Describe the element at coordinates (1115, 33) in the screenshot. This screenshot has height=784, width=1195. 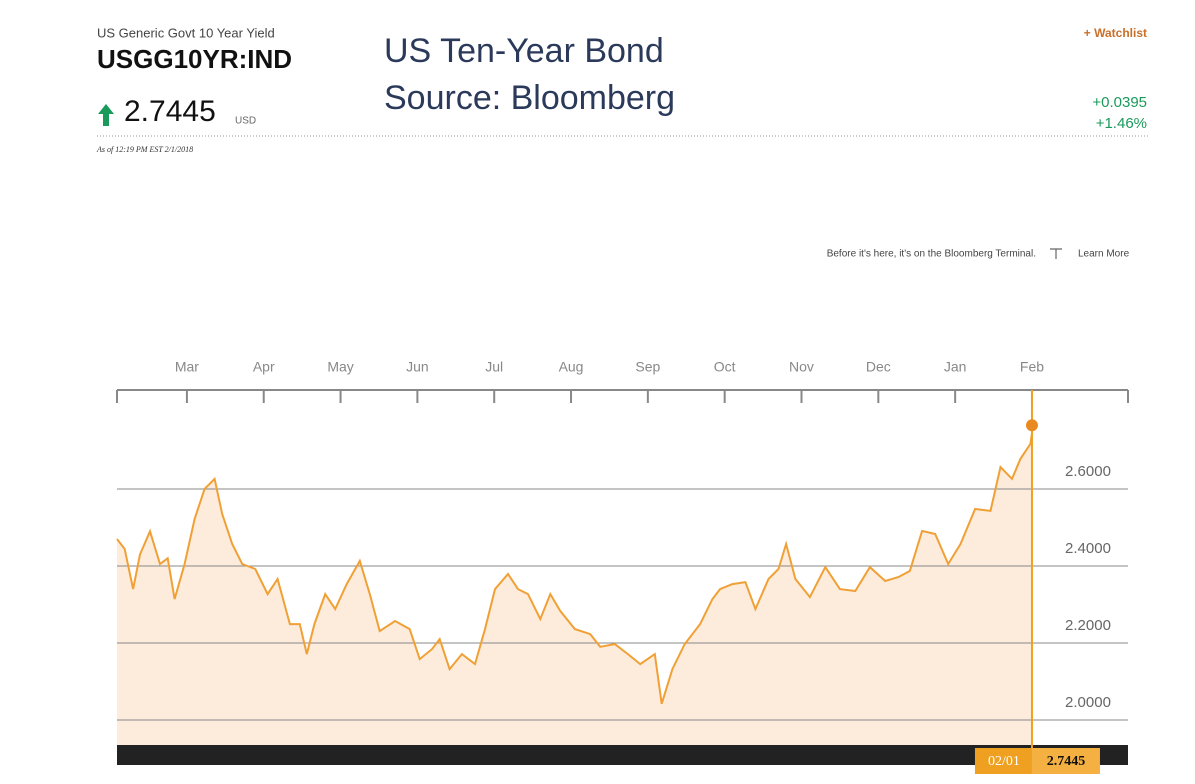
I see `watchlist: + Watchlist` at that location.